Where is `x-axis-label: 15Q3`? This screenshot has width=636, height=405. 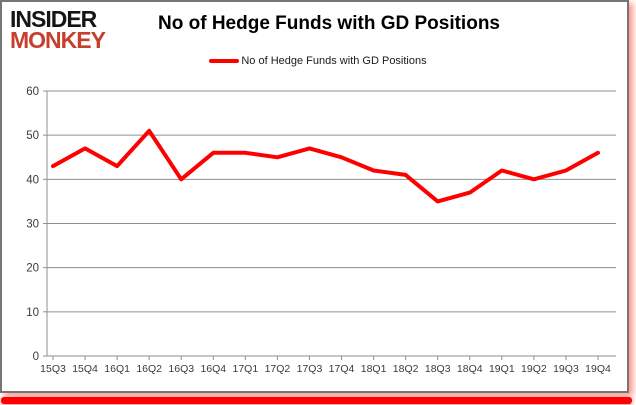 x-axis-label: 15Q3 is located at coordinates (53, 369).